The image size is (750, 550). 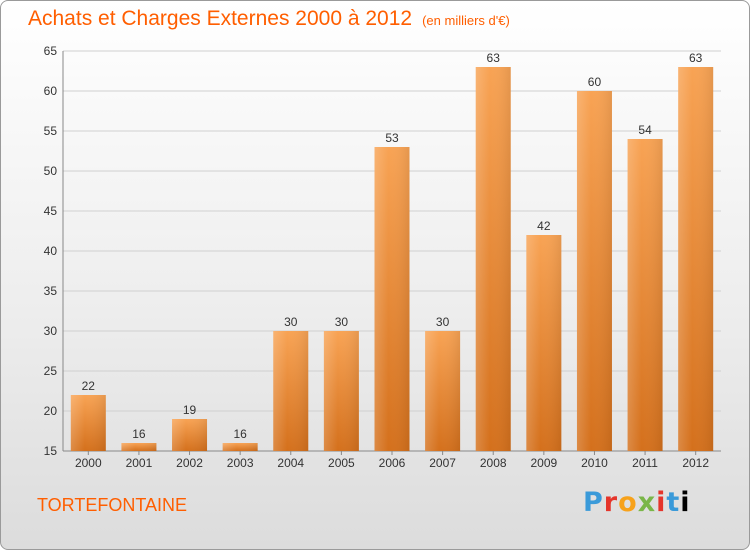 What do you see at coordinates (51, 371) in the screenshot?
I see `y-tick-label: 25` at bounding box center [51, 371].